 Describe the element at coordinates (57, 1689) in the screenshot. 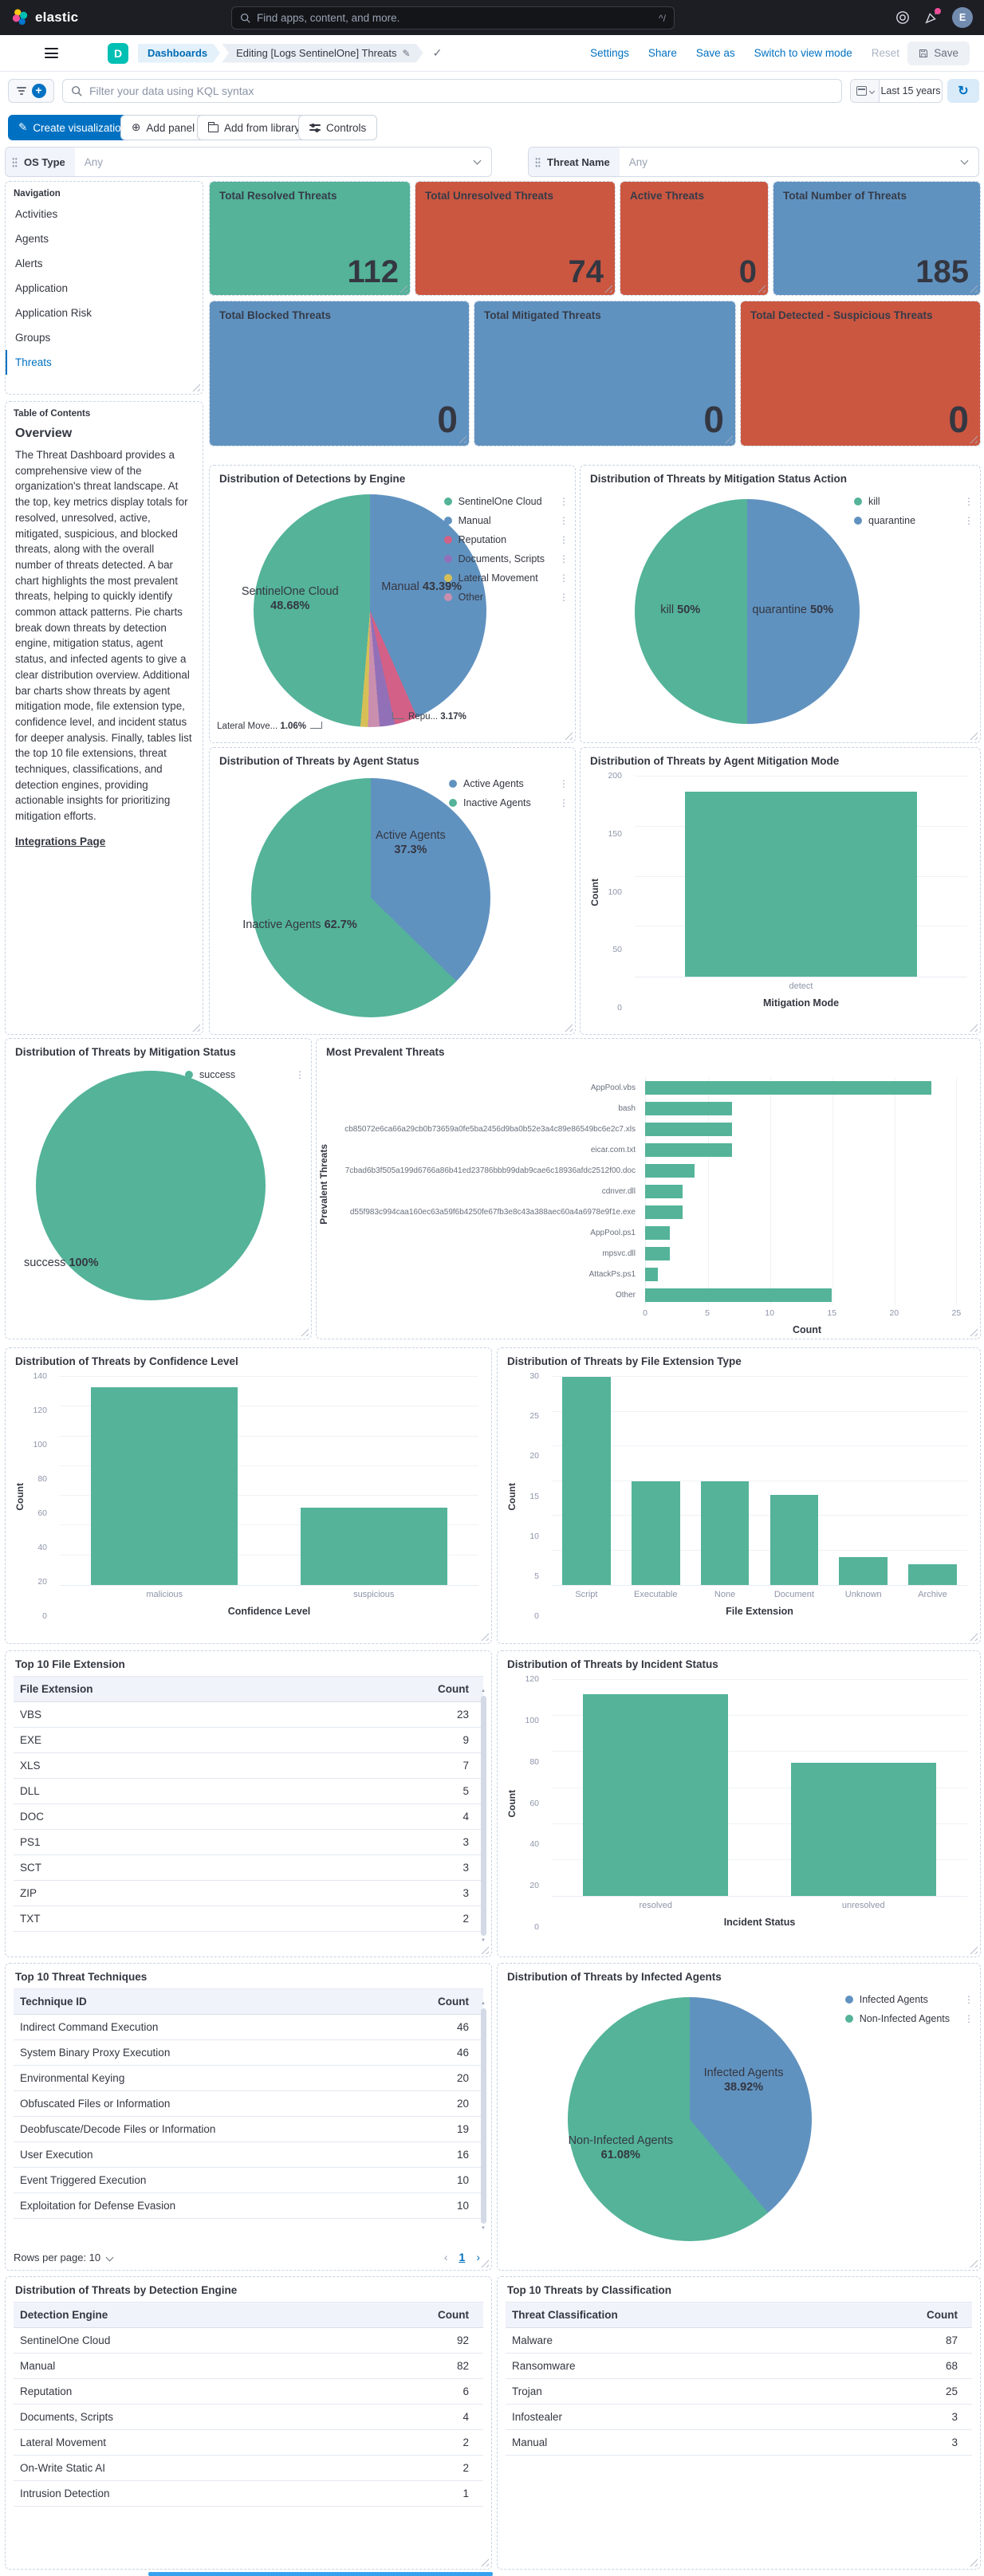

I see `column-header: File Extension` at that location.